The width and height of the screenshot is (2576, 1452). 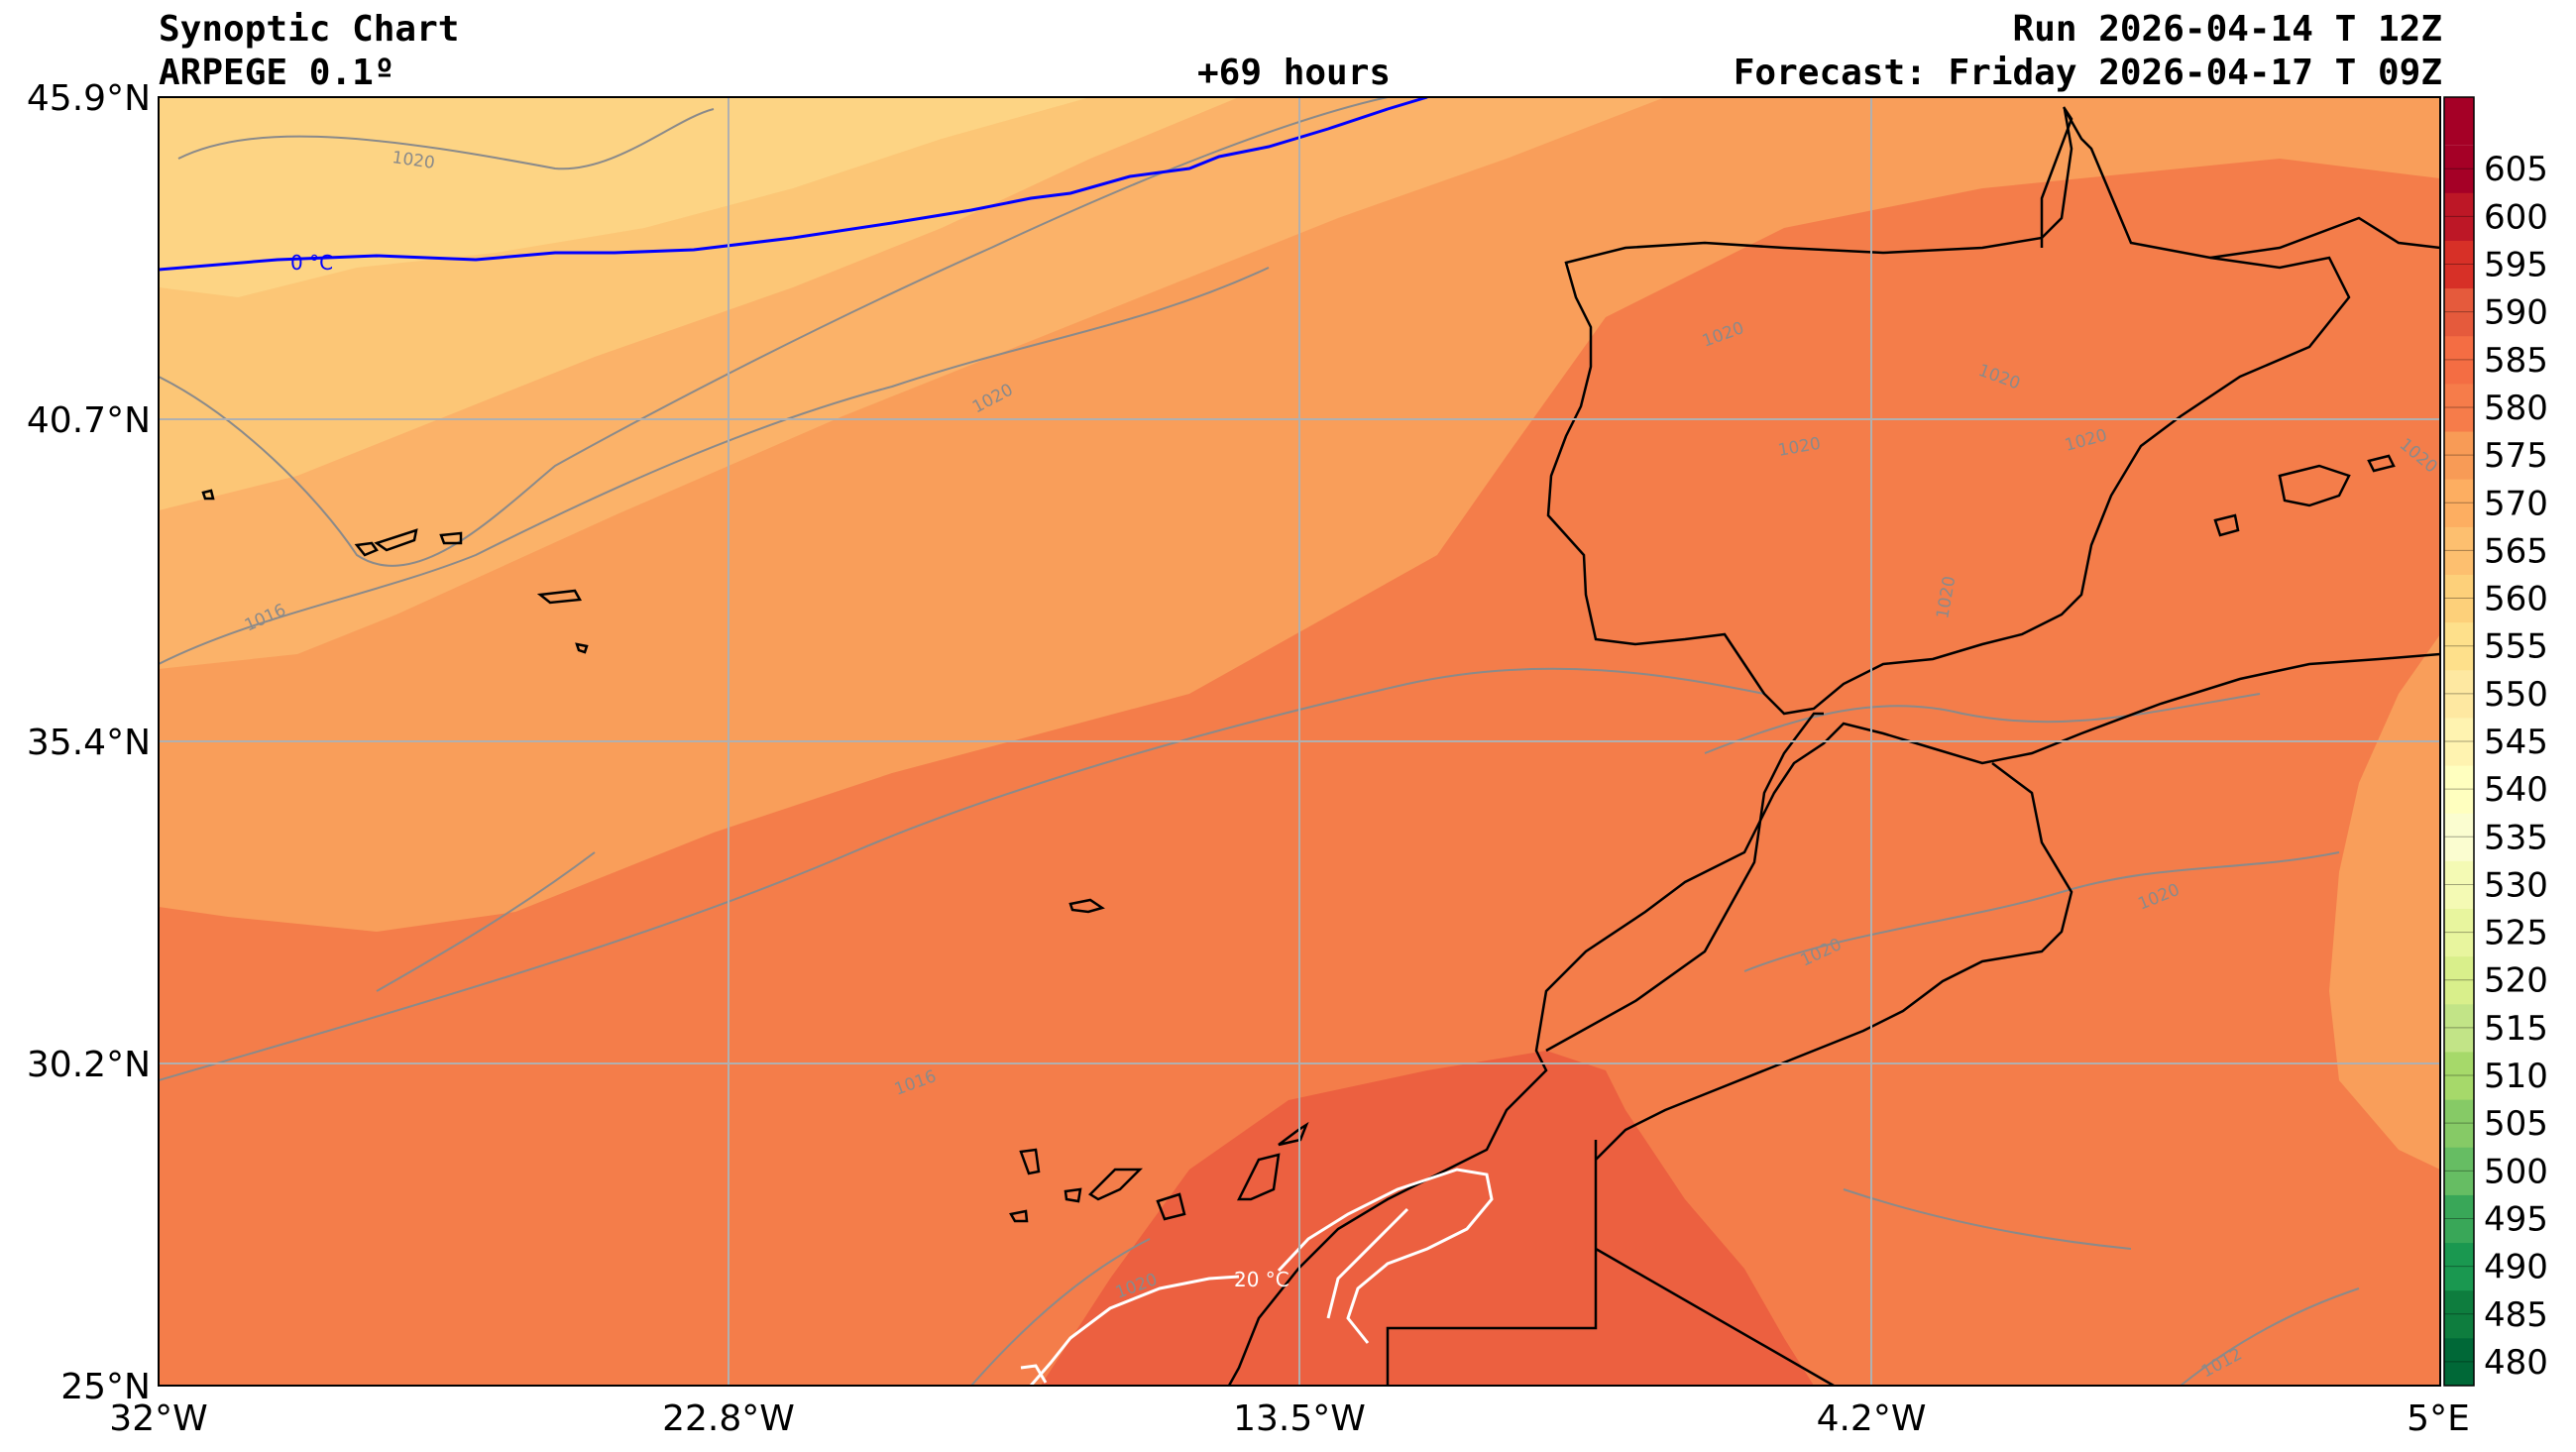 What do you see at coordinates (1948, 412) in the screenshot?
I see `iberia-coast` at bounding box center [1948, 412].